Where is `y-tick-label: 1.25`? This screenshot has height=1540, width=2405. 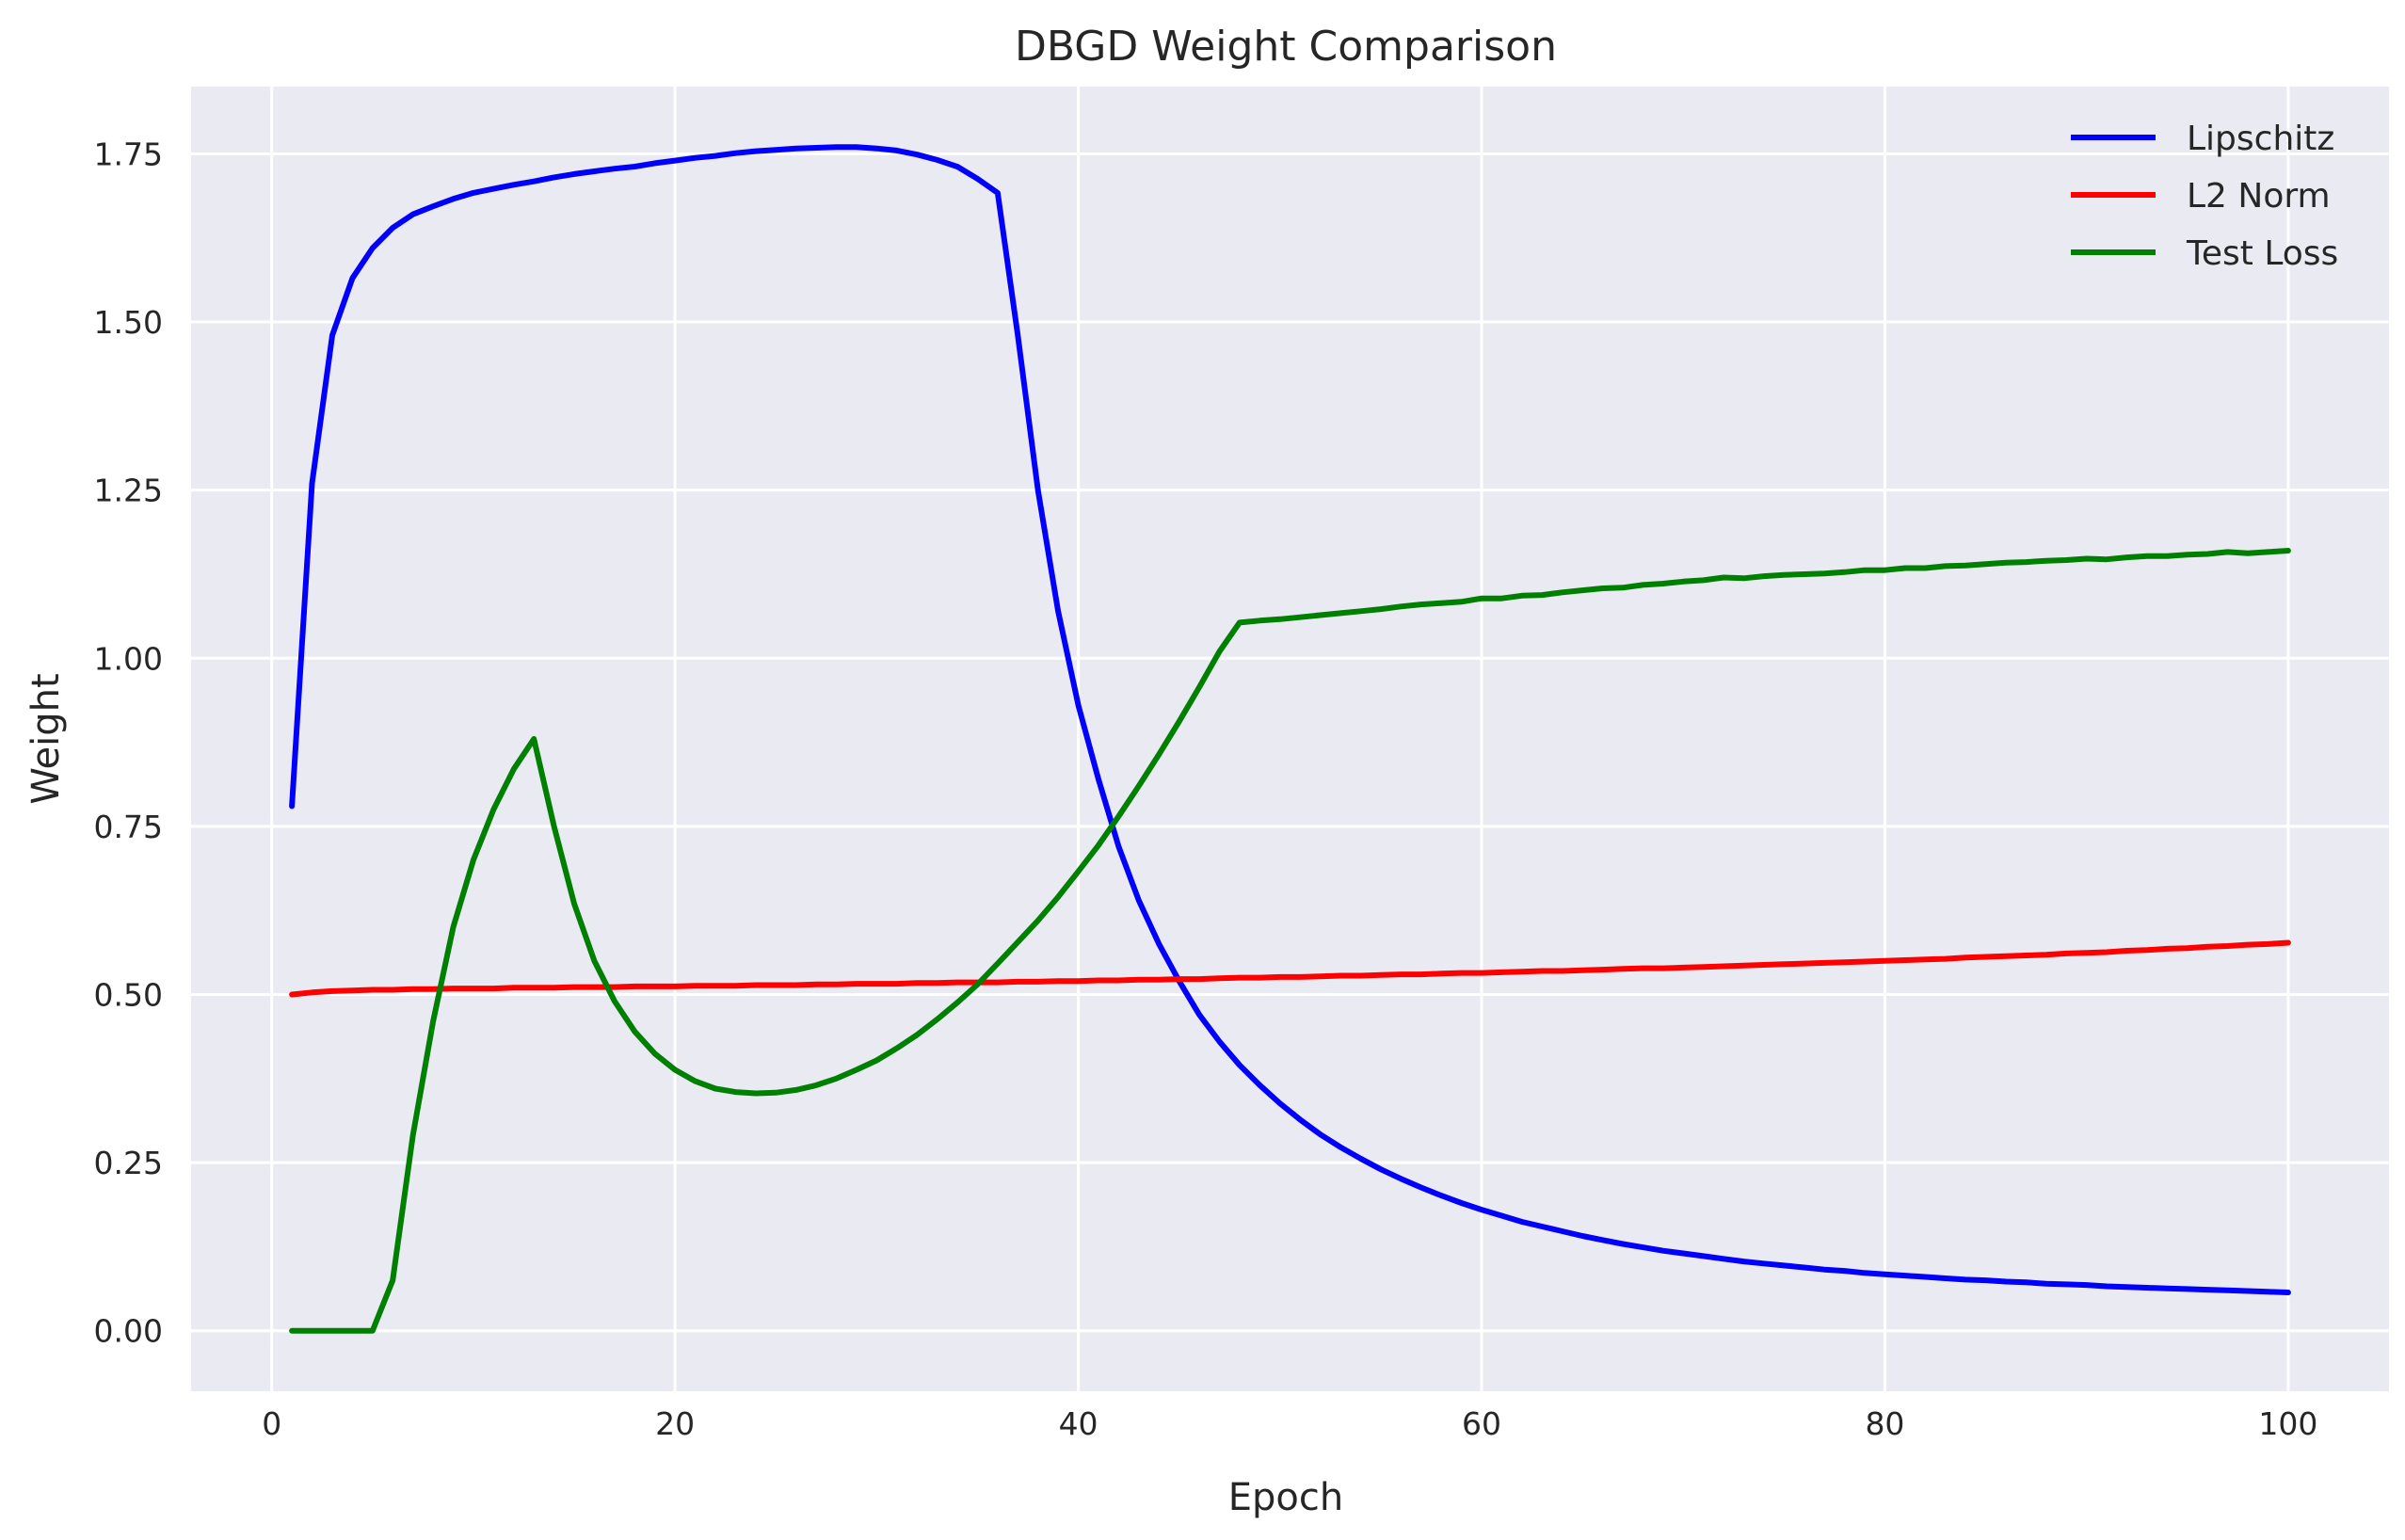
y-tick-label: 1.25 is located at coordinates (128, 491).